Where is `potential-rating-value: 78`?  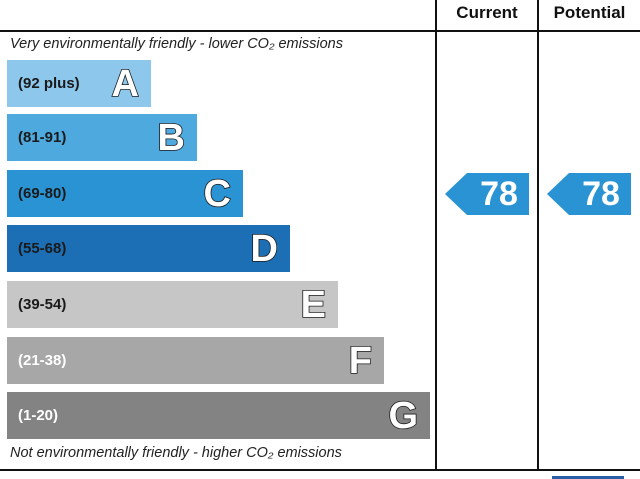 potential-rating-value: 78 is located at coordinates (601, 193).